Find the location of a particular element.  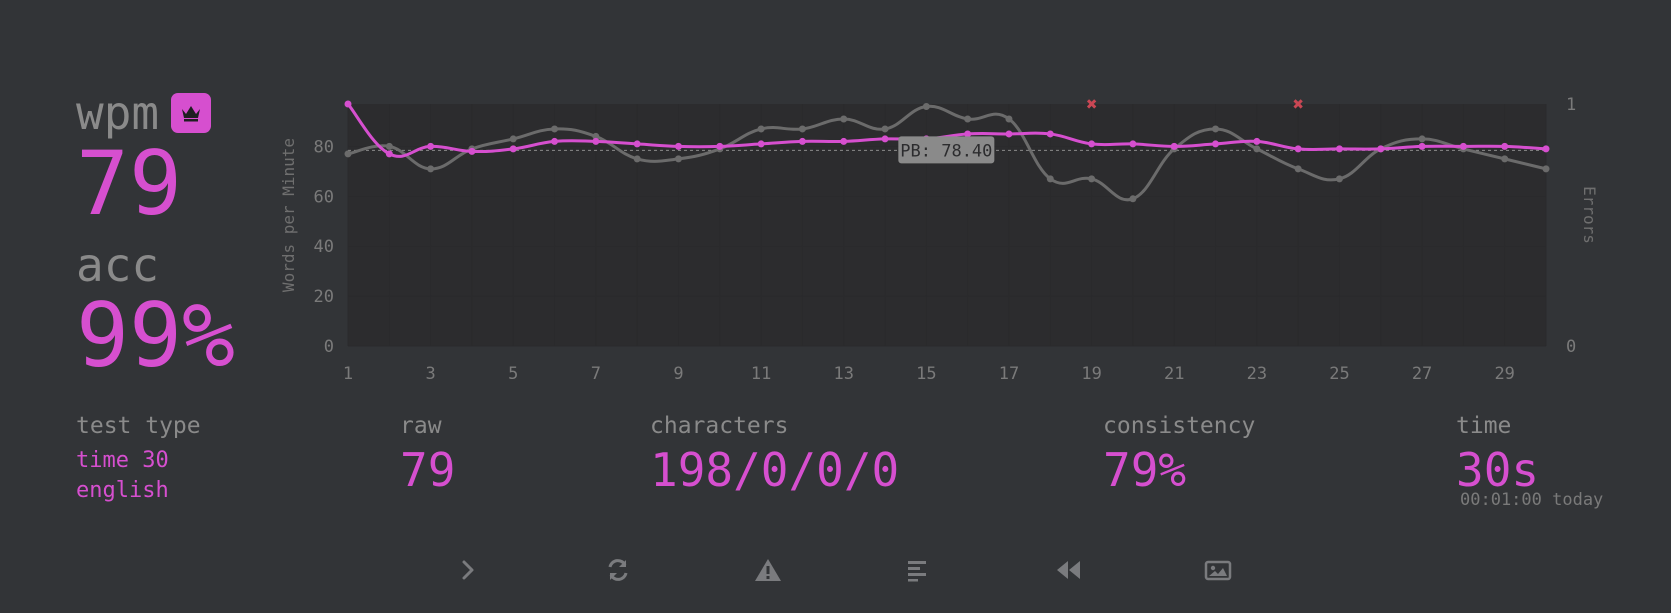

test-type-stat: test type time 30 english is located at coordinates (138, 459).